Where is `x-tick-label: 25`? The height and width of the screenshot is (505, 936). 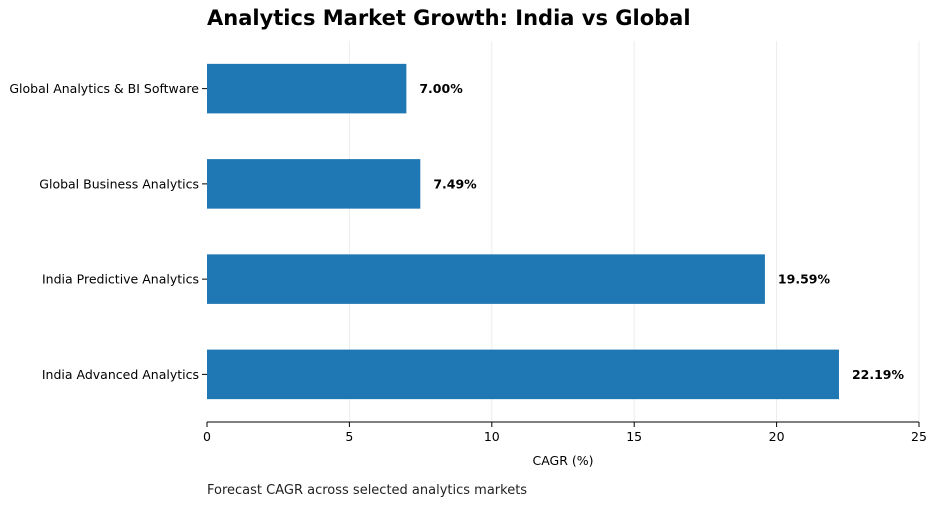
x-tick-label: 25 is located at coordinates (919, 436).